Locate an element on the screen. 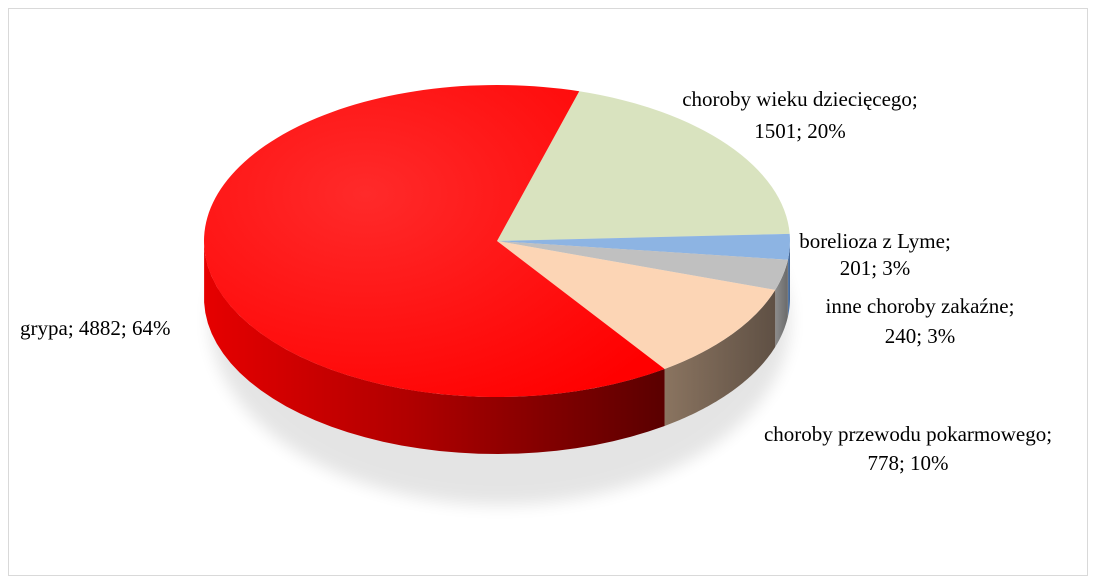 The width and height of the screenshot is (1097, 583). data-label-choroby-wieku-dzieciecego: choroby wieku dziecięcego; is located at coordinates (800, 99).